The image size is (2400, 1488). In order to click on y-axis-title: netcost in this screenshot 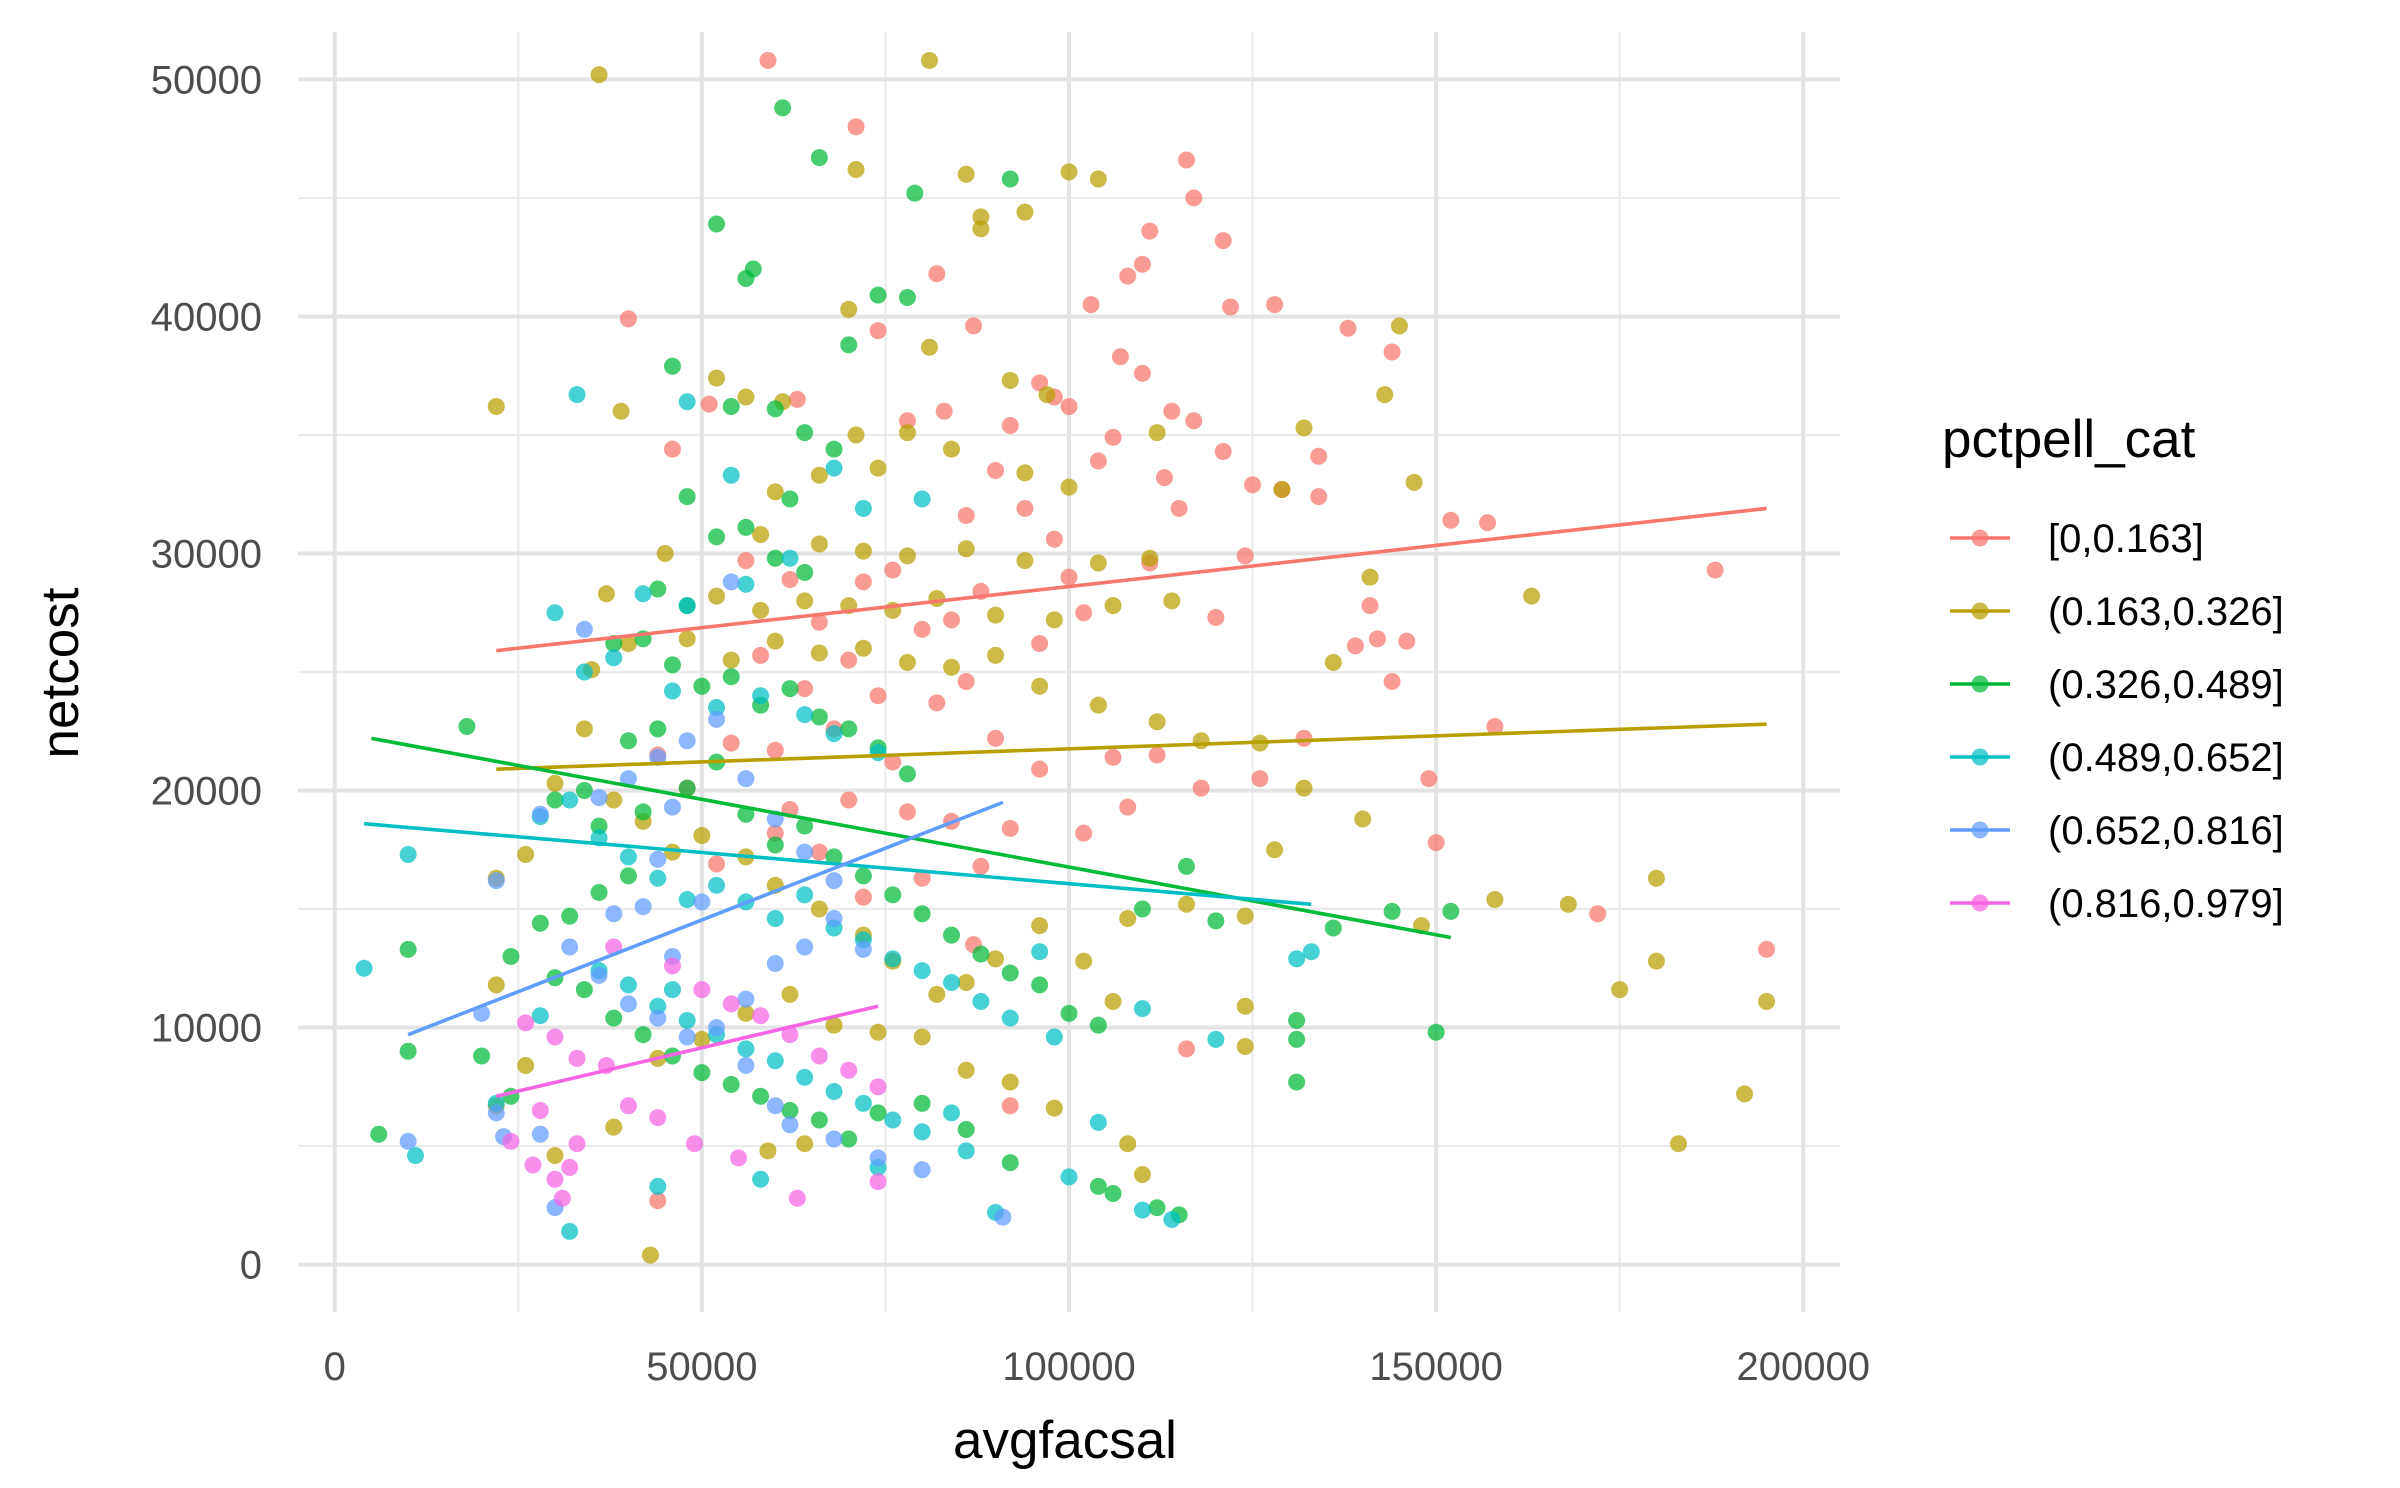, I will do `click(60, 672)`.